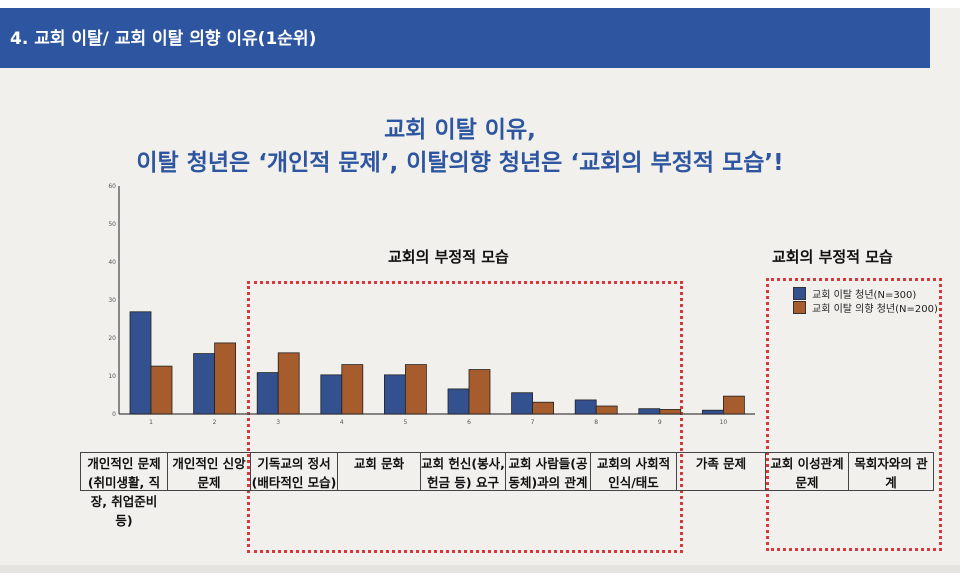 This screenshot has height=573, width=960. I want to click on main-title-line1: 교회 이탈 이유,, so click(460, 130).